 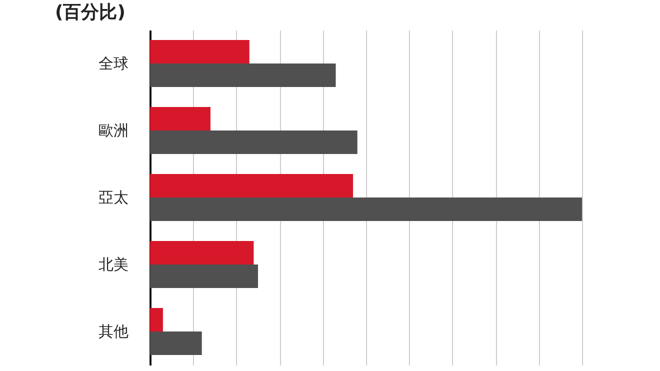 I want to click on y-tick-label: 亞太, so click(x=113, y=197).